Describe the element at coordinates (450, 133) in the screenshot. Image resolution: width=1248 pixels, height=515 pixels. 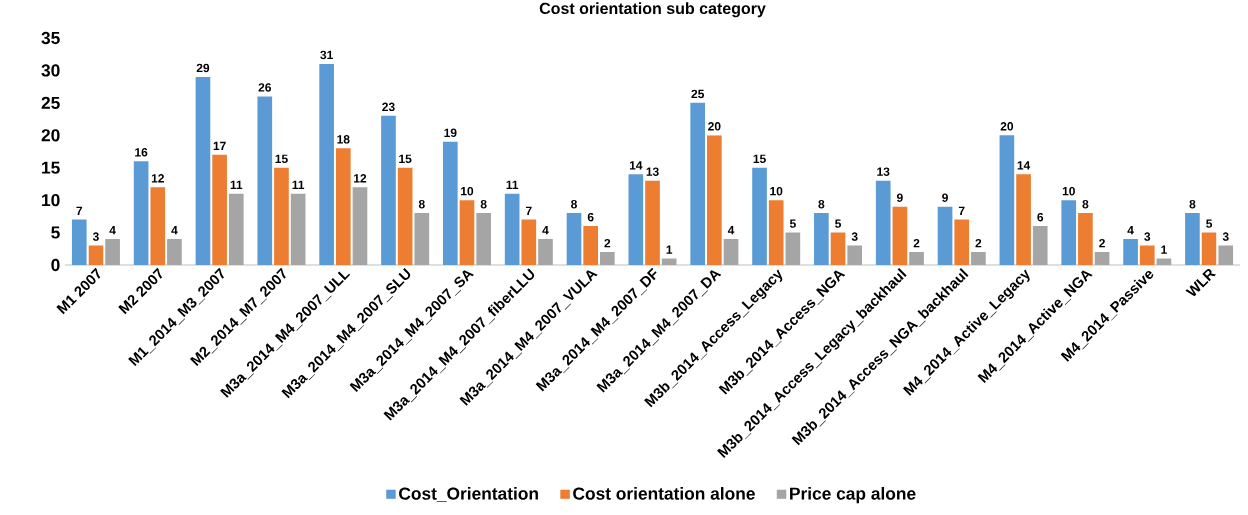
I see `data-label: 19` at that location.